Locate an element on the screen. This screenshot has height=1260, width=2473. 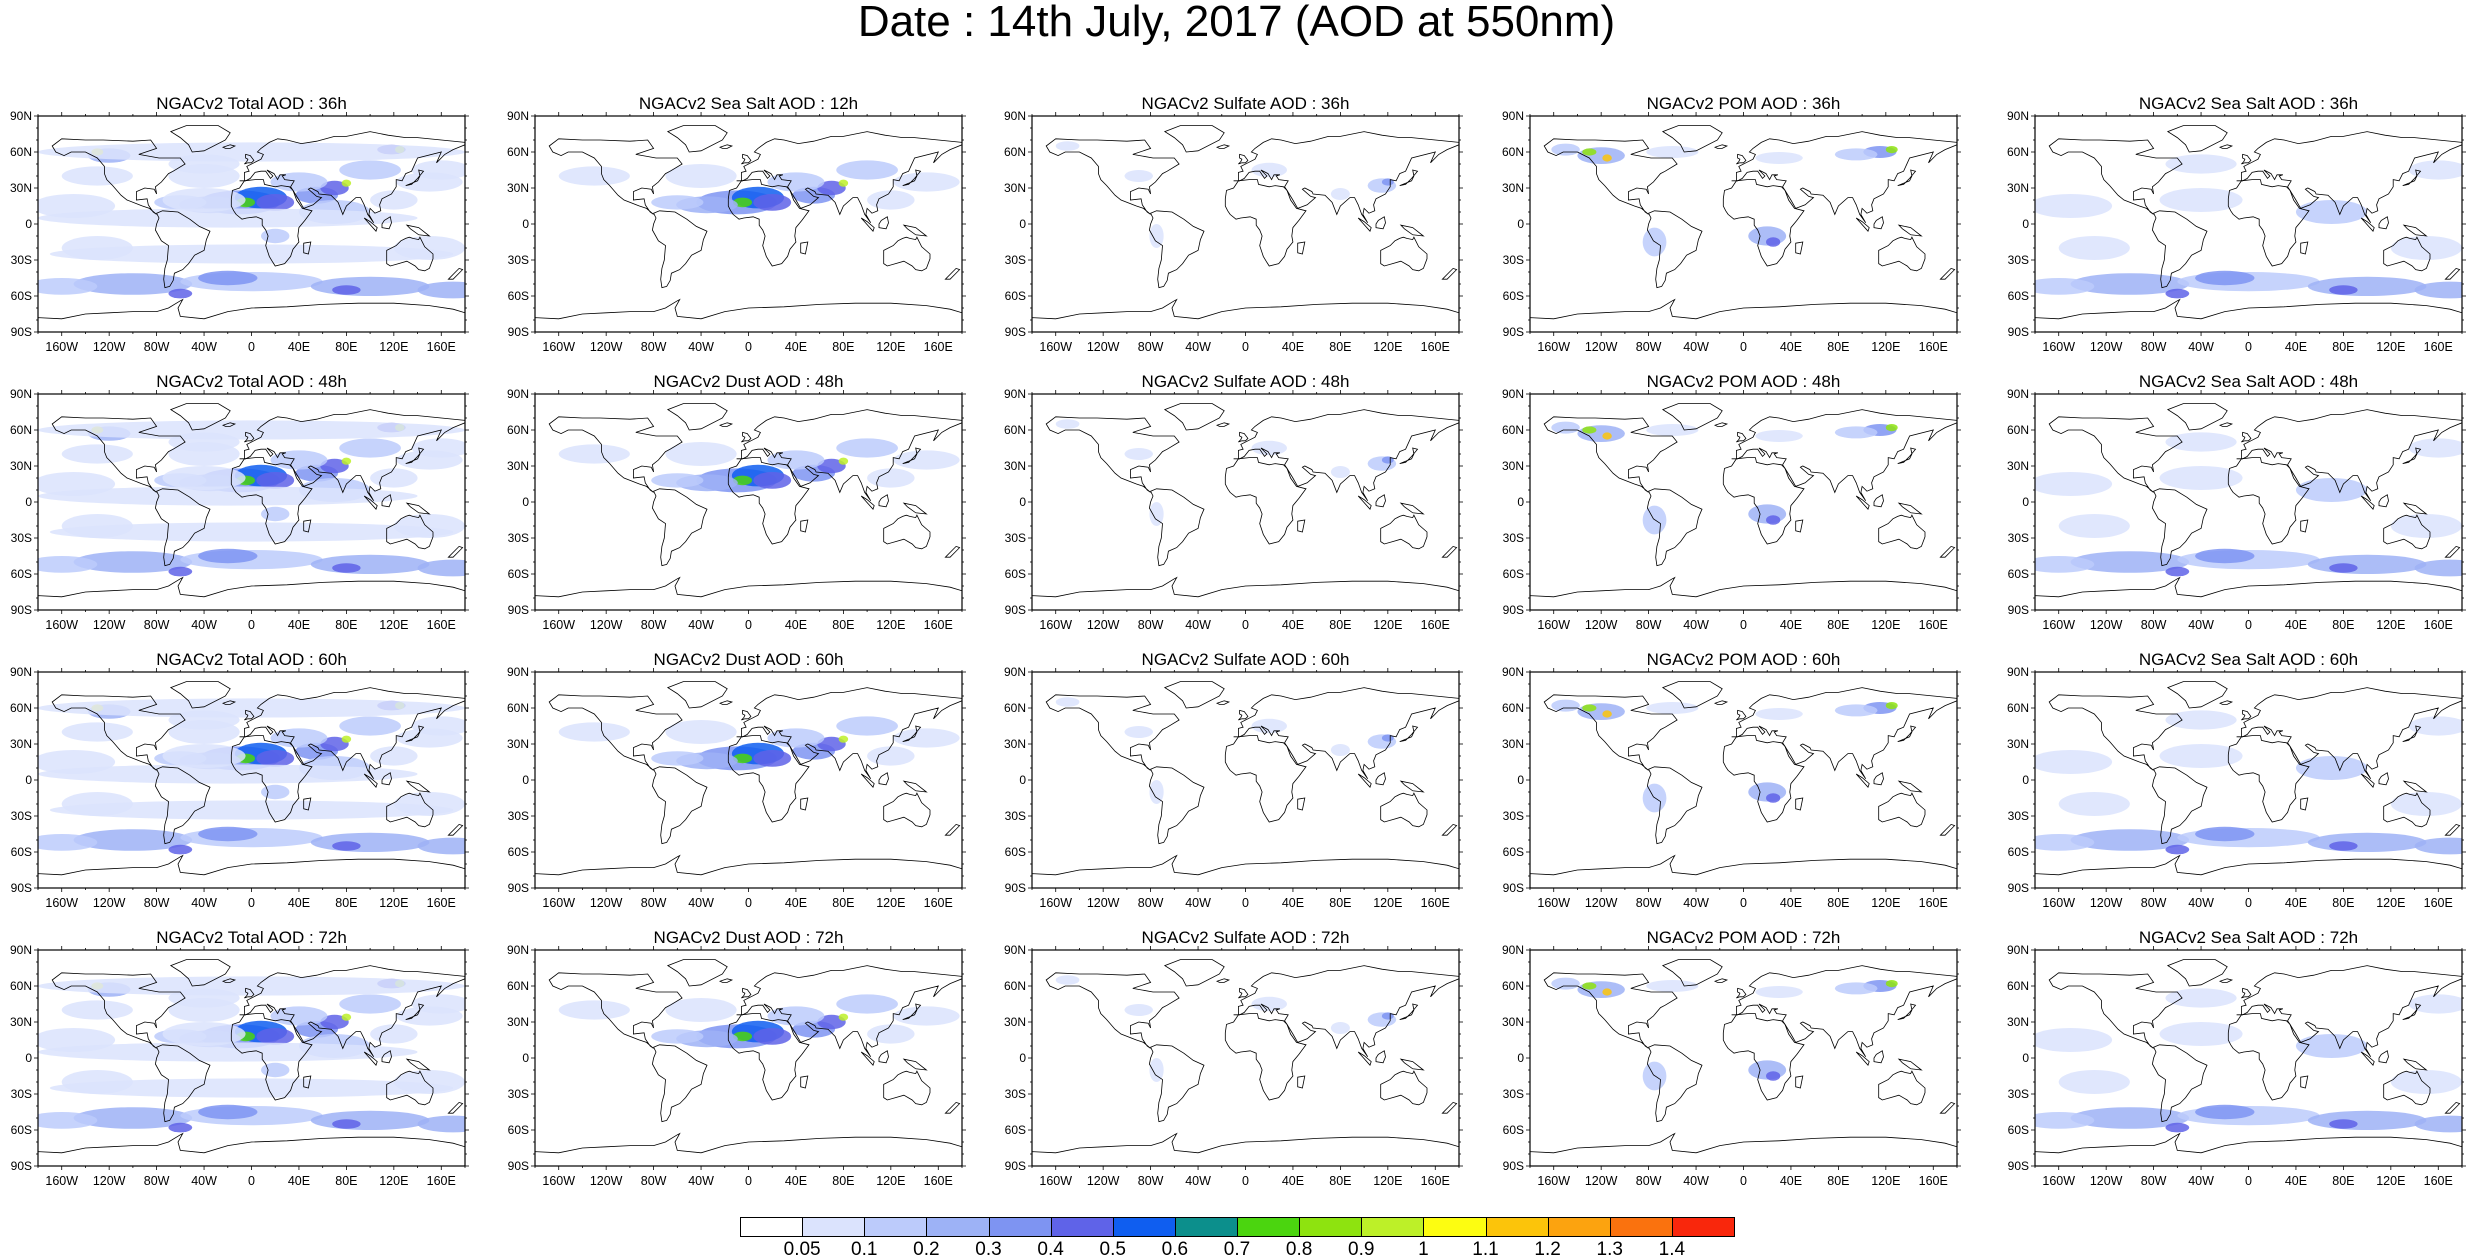
lat-tick-label: 90S is located at coordinates (2018, 1166).